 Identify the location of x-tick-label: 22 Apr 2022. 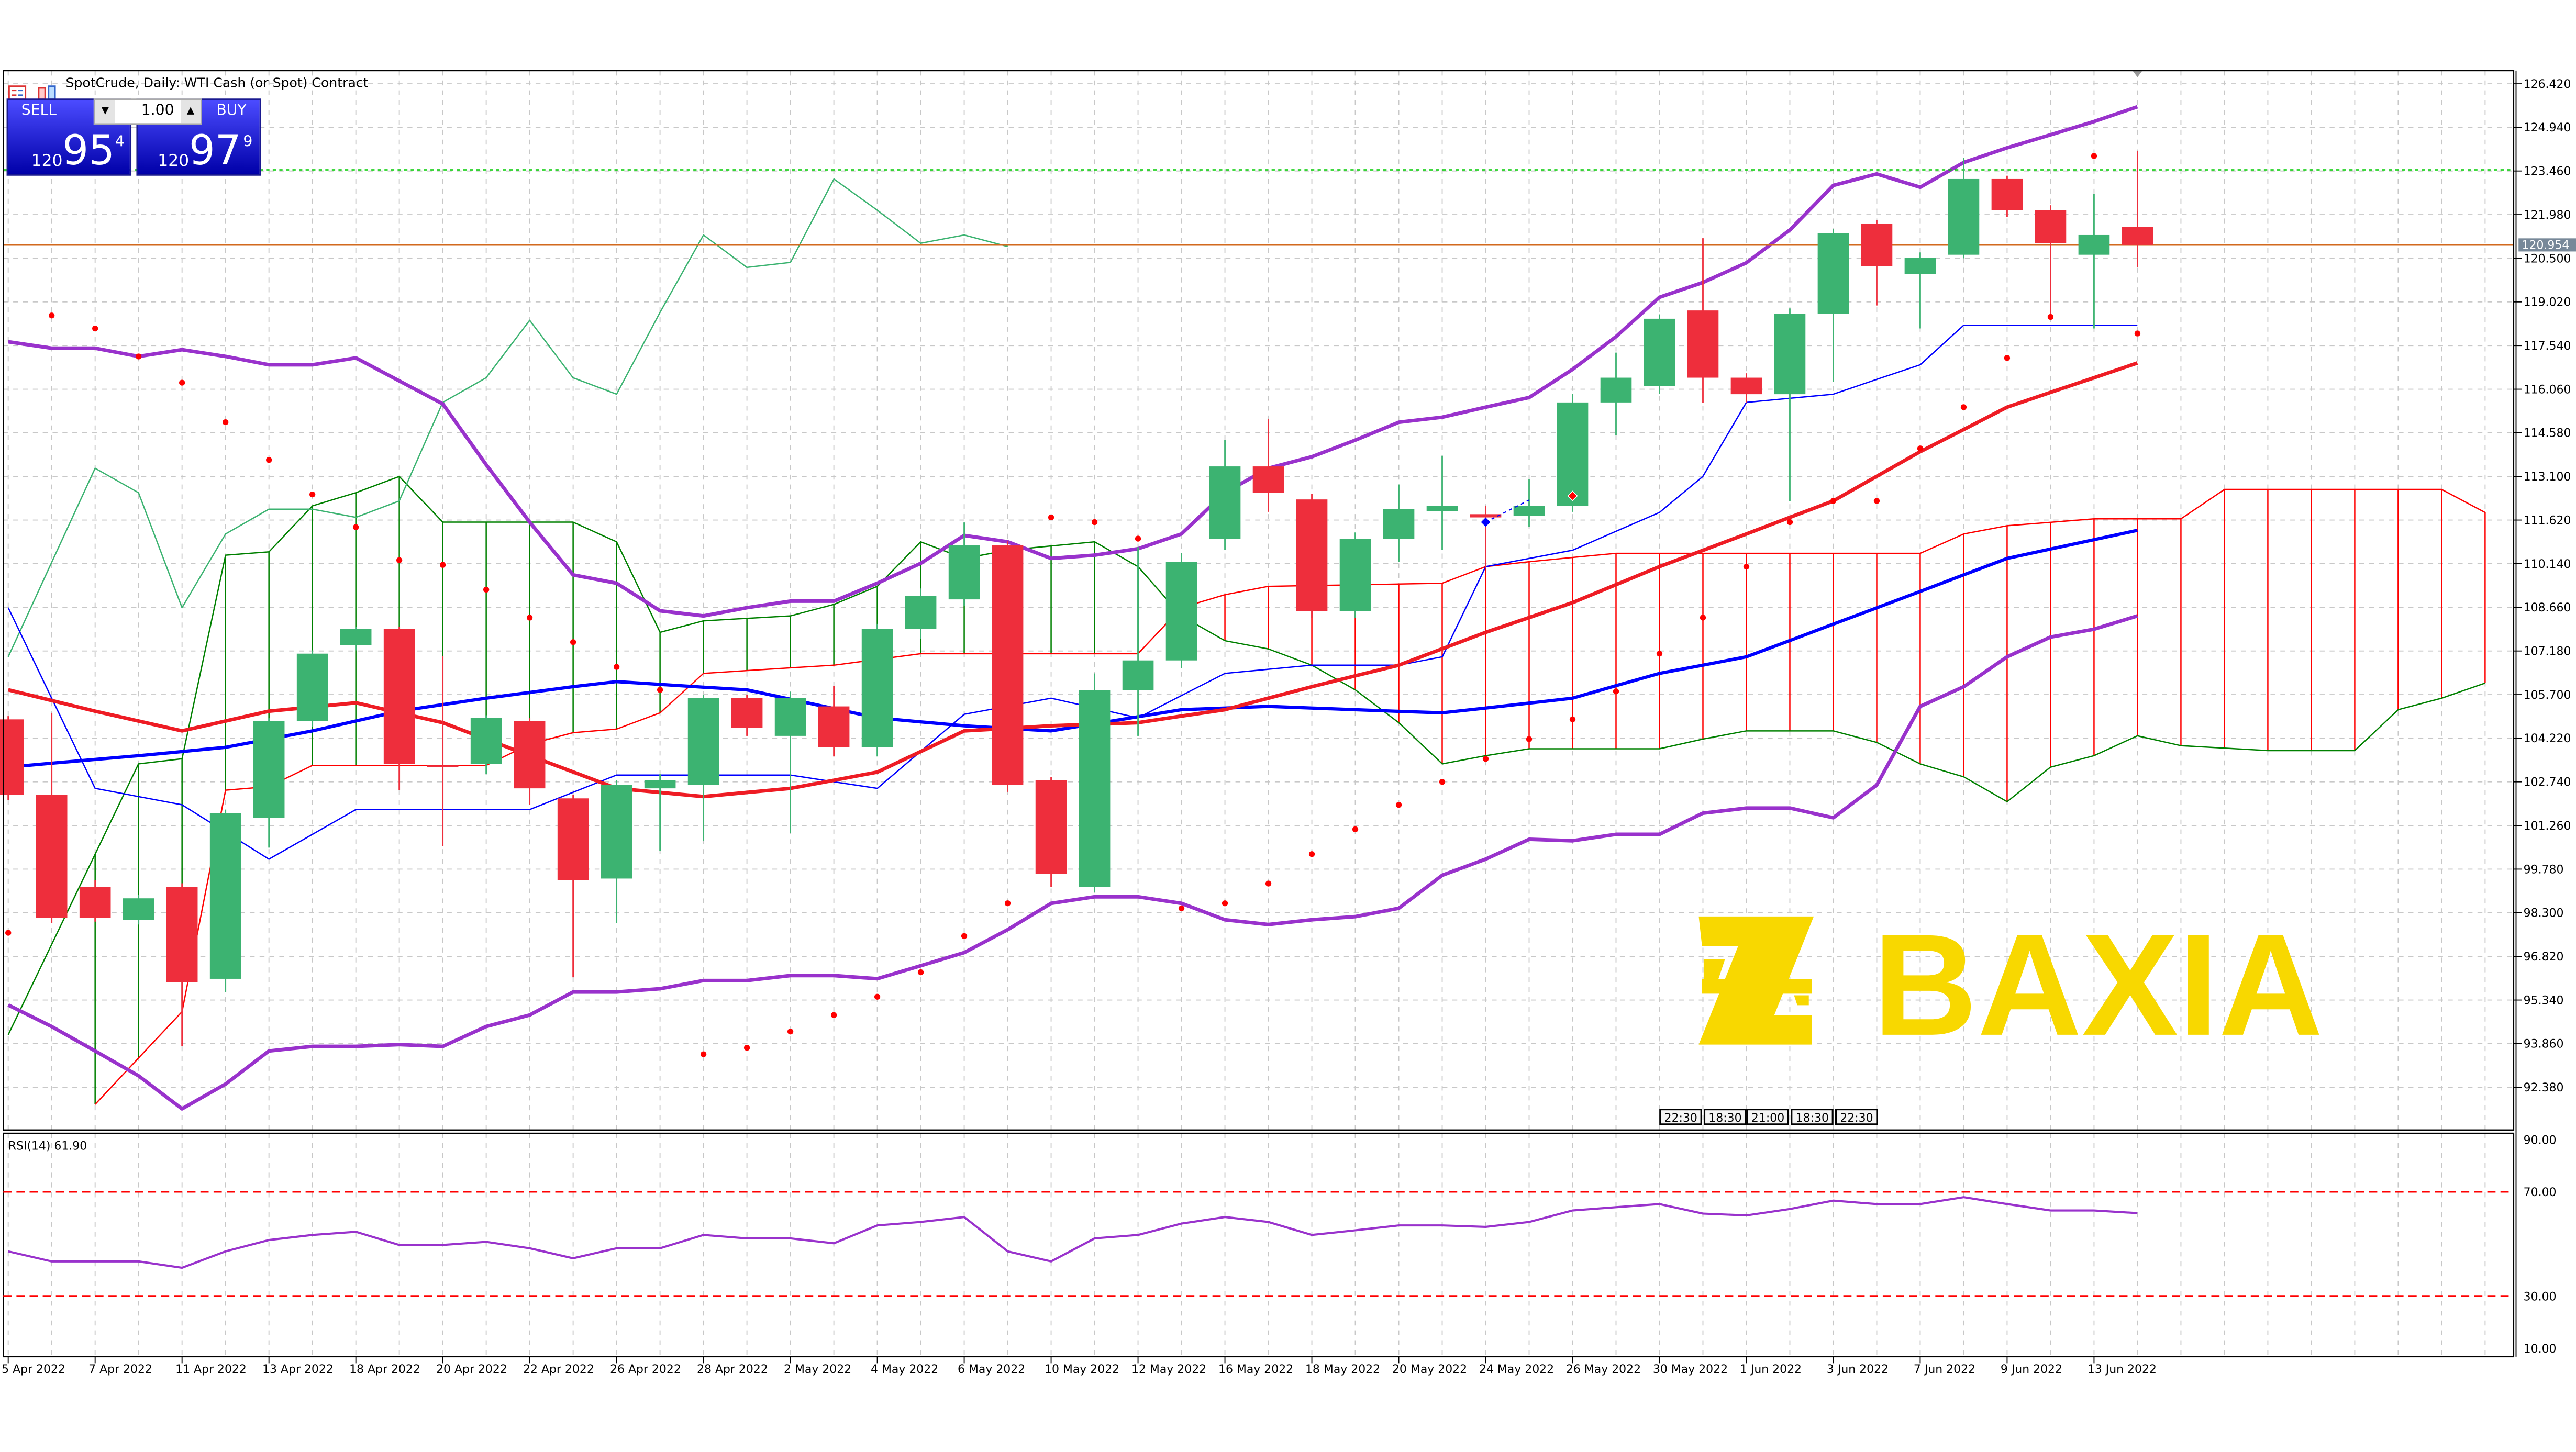
(558, 1369).